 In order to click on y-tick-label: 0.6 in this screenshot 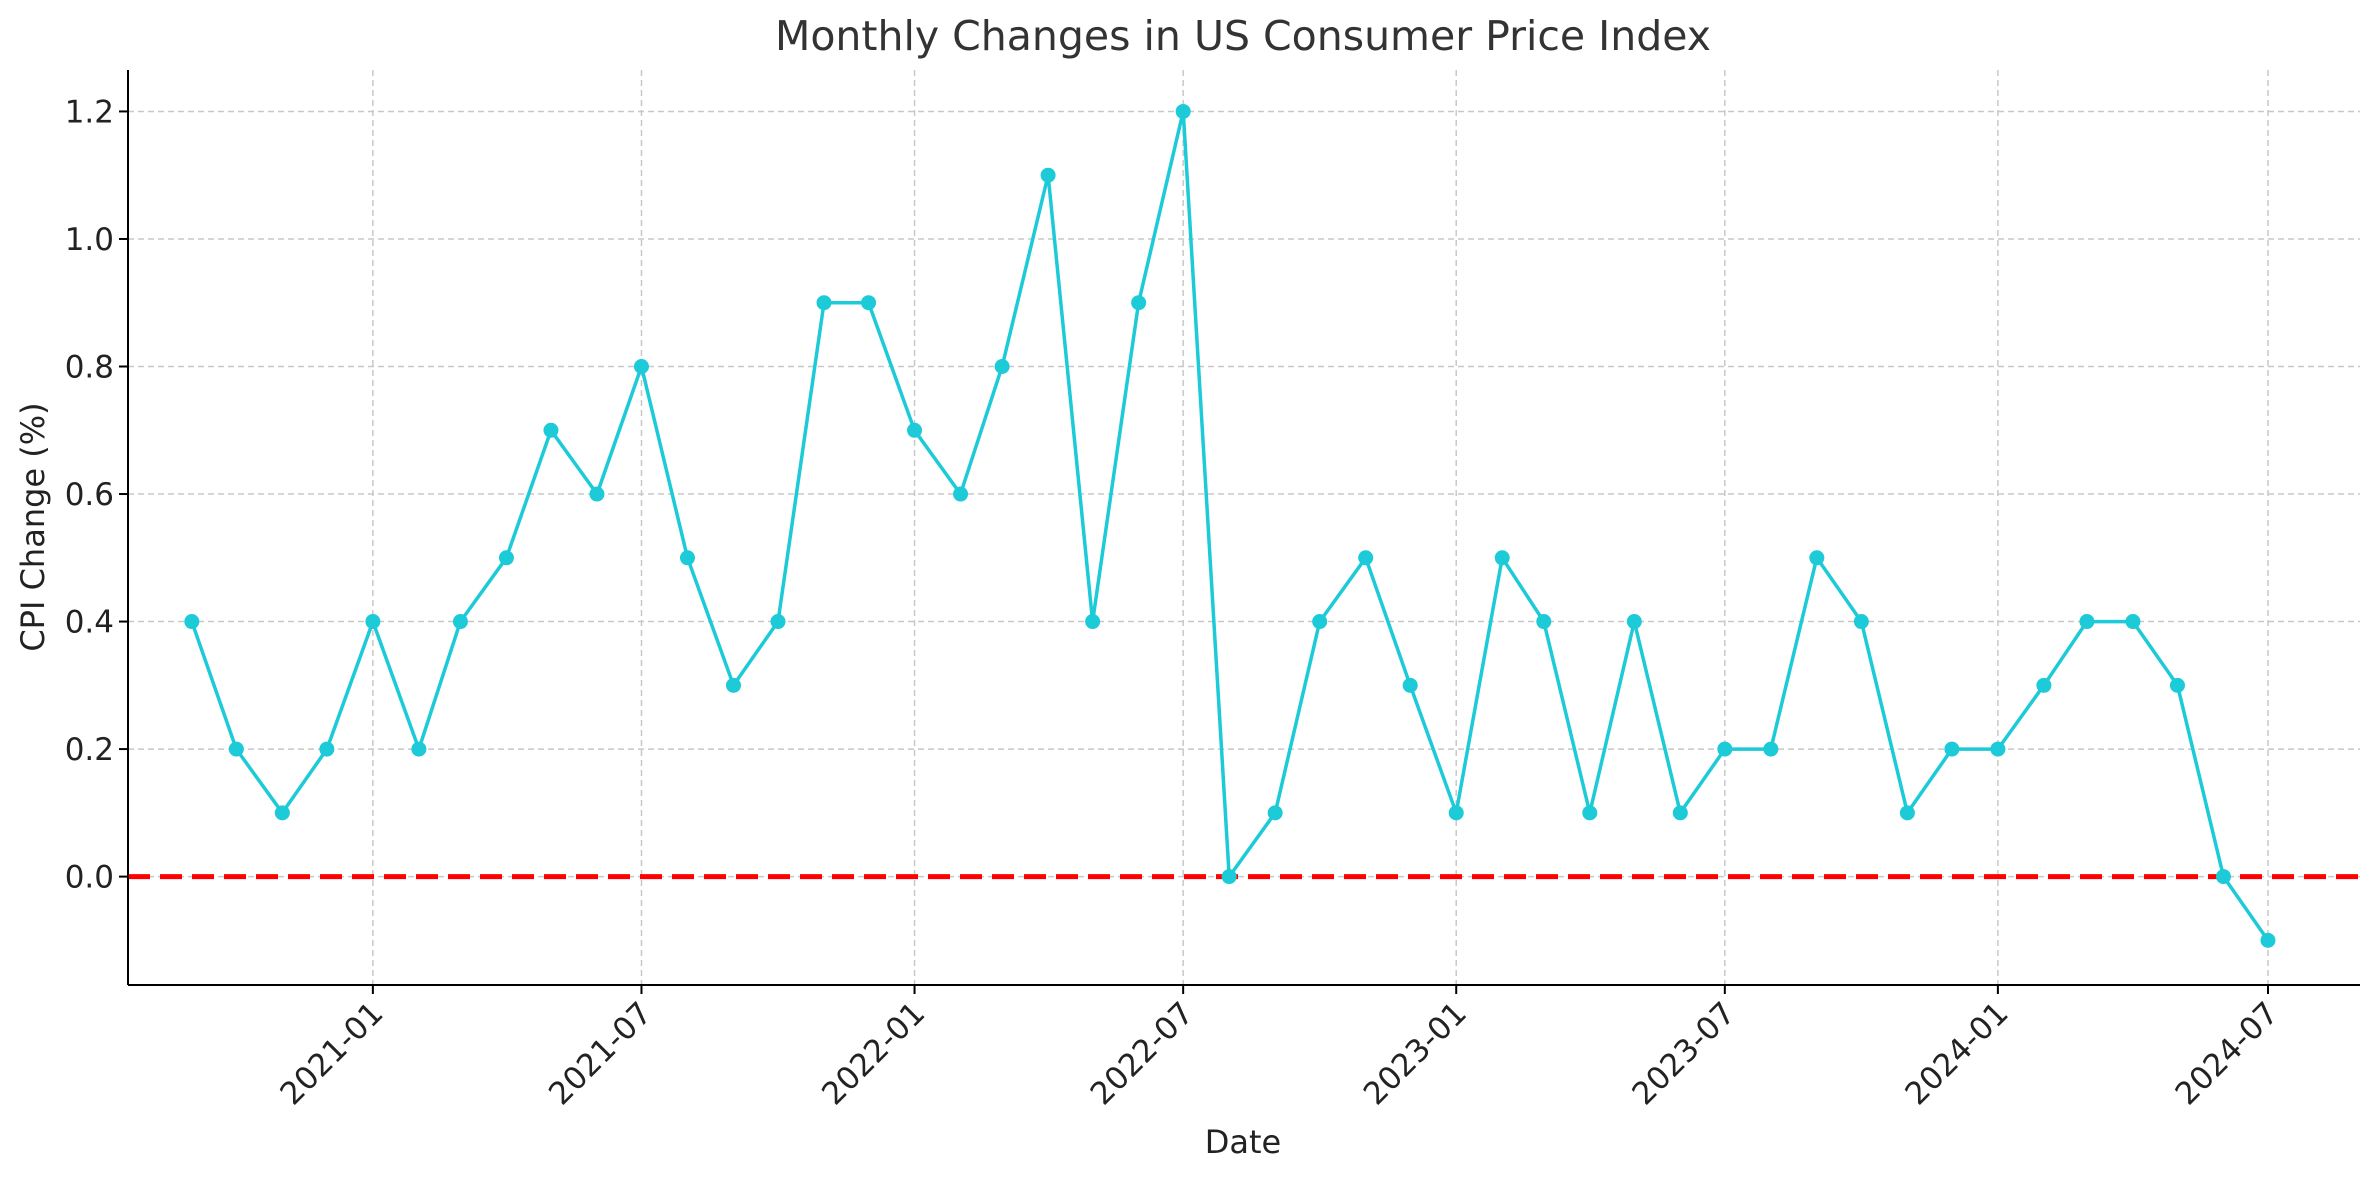, I will do `click(89, 495)`.